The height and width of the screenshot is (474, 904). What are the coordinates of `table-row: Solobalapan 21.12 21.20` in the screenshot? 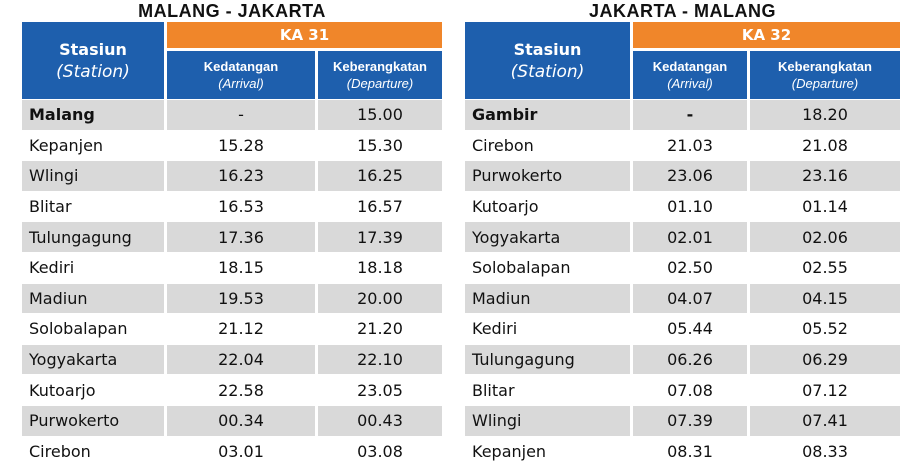 It's located at (232, 328).